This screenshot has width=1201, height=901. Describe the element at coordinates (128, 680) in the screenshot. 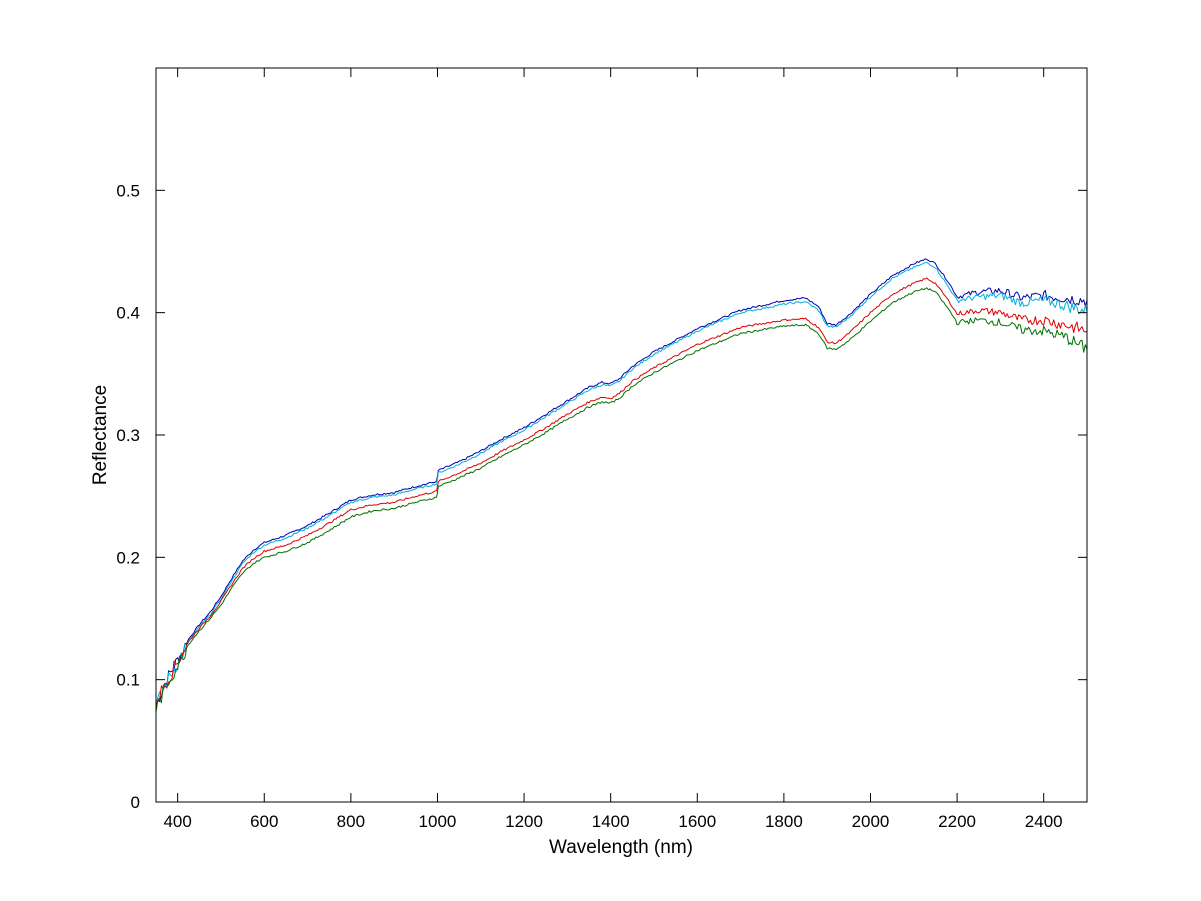

I see `y-tick-label-0.1: 0.1` at that location.